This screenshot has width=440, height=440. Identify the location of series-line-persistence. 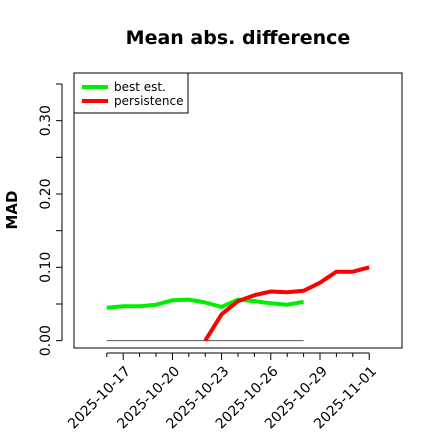
(286, 303).